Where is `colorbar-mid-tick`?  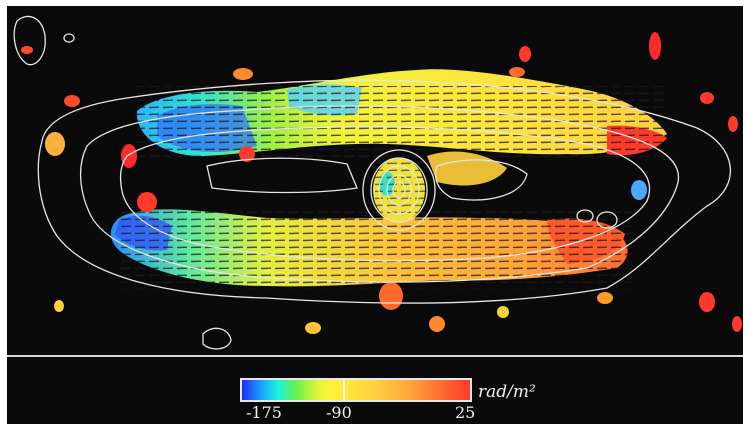
colorbar-mid-tick is located at coordinates (344, 390).